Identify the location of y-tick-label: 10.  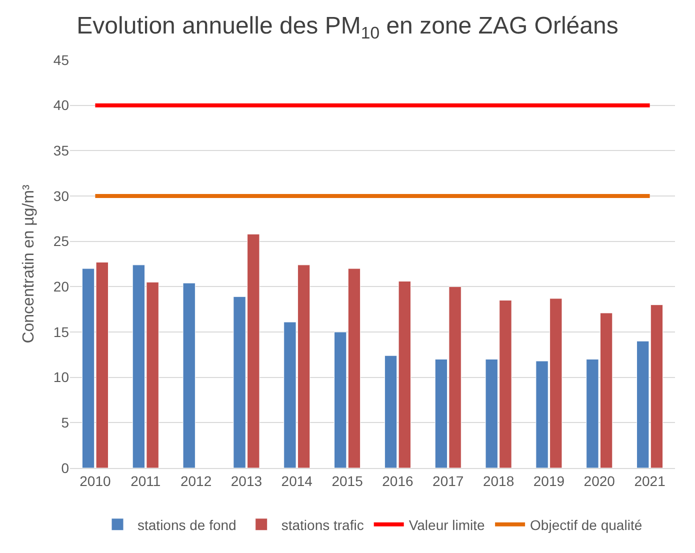
(61, 377).